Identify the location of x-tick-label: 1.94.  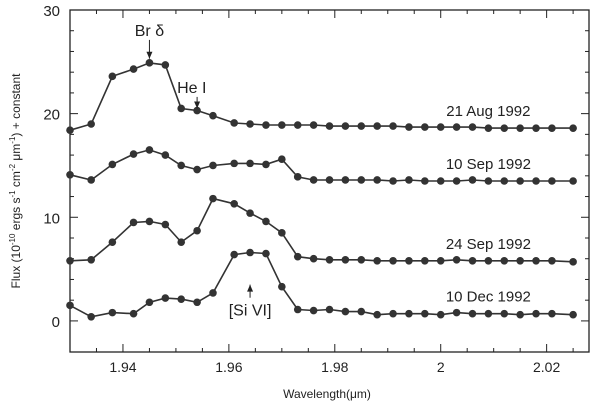
(122, 367).